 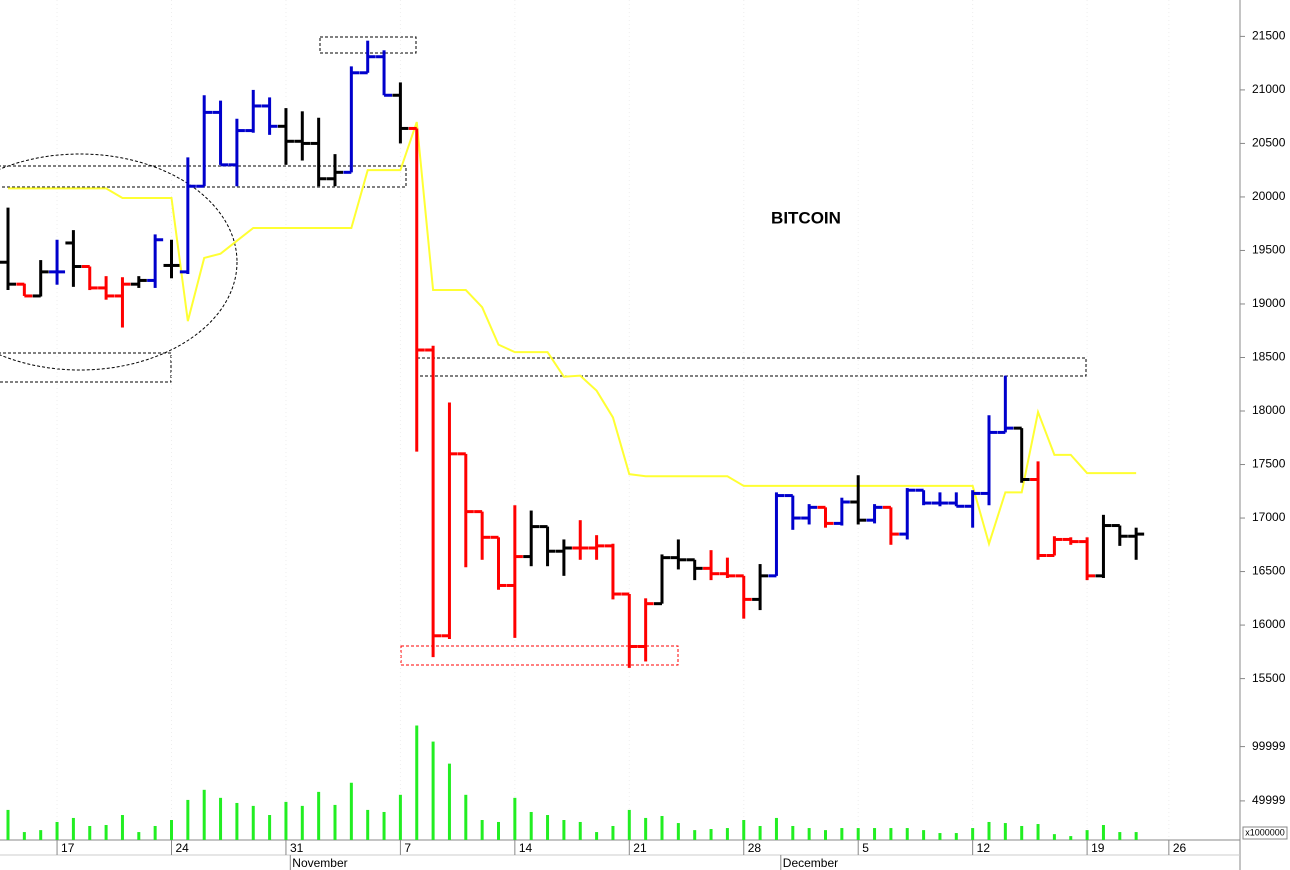 What do you see at coordinates (119, 262) in the screenshot?
I see `annotation-ellipse` at bounding box center [119, 262].